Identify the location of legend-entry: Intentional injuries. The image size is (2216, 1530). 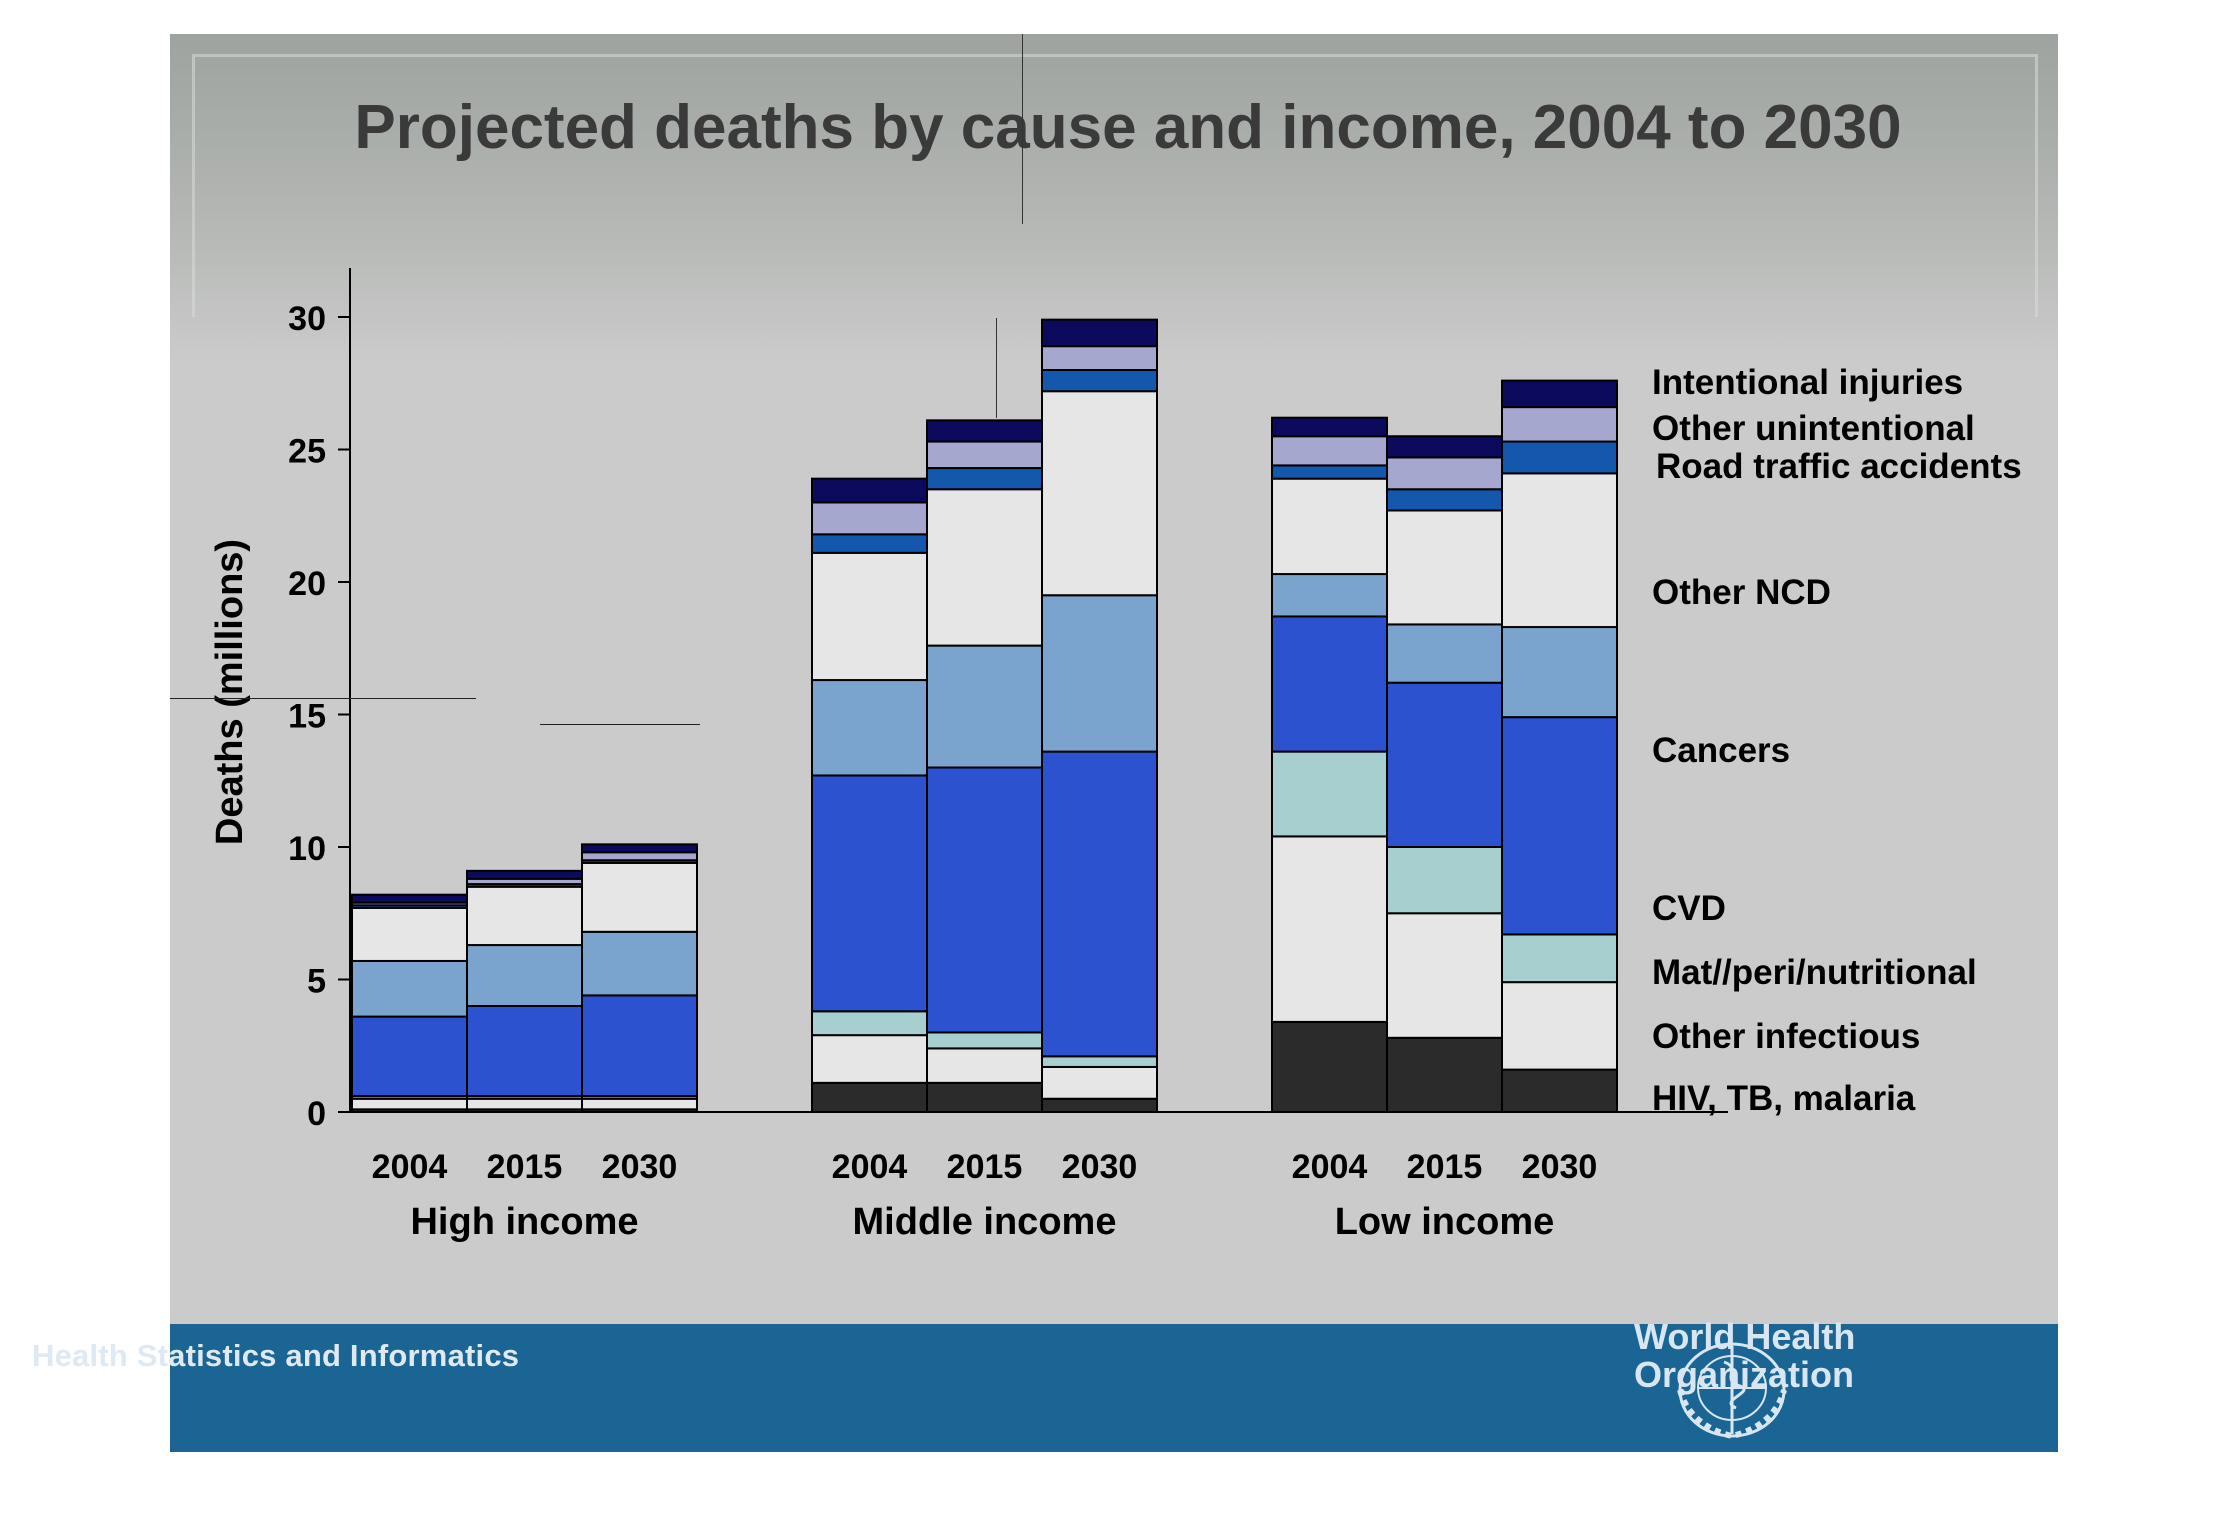
(1807, 382).